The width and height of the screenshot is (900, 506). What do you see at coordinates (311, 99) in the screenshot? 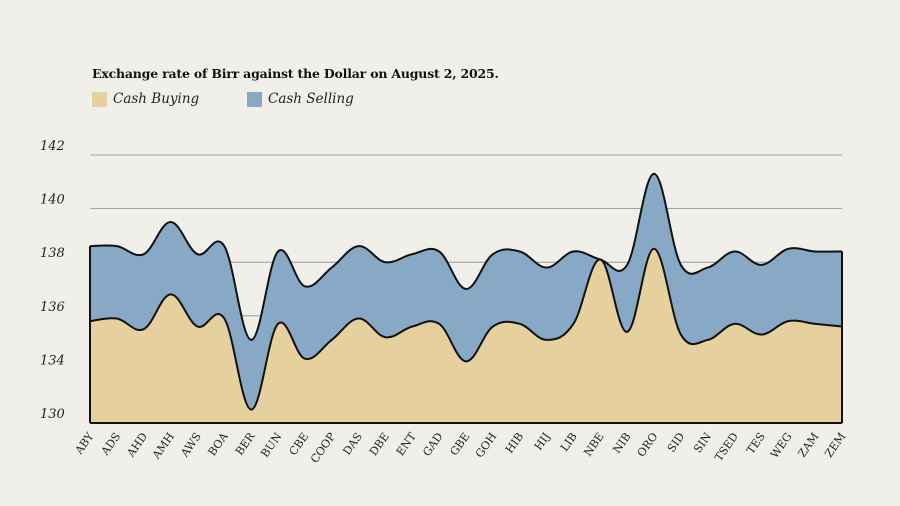
I see `legend-label-cash-selling: Cash Selling` at bounding box center [311, 99].